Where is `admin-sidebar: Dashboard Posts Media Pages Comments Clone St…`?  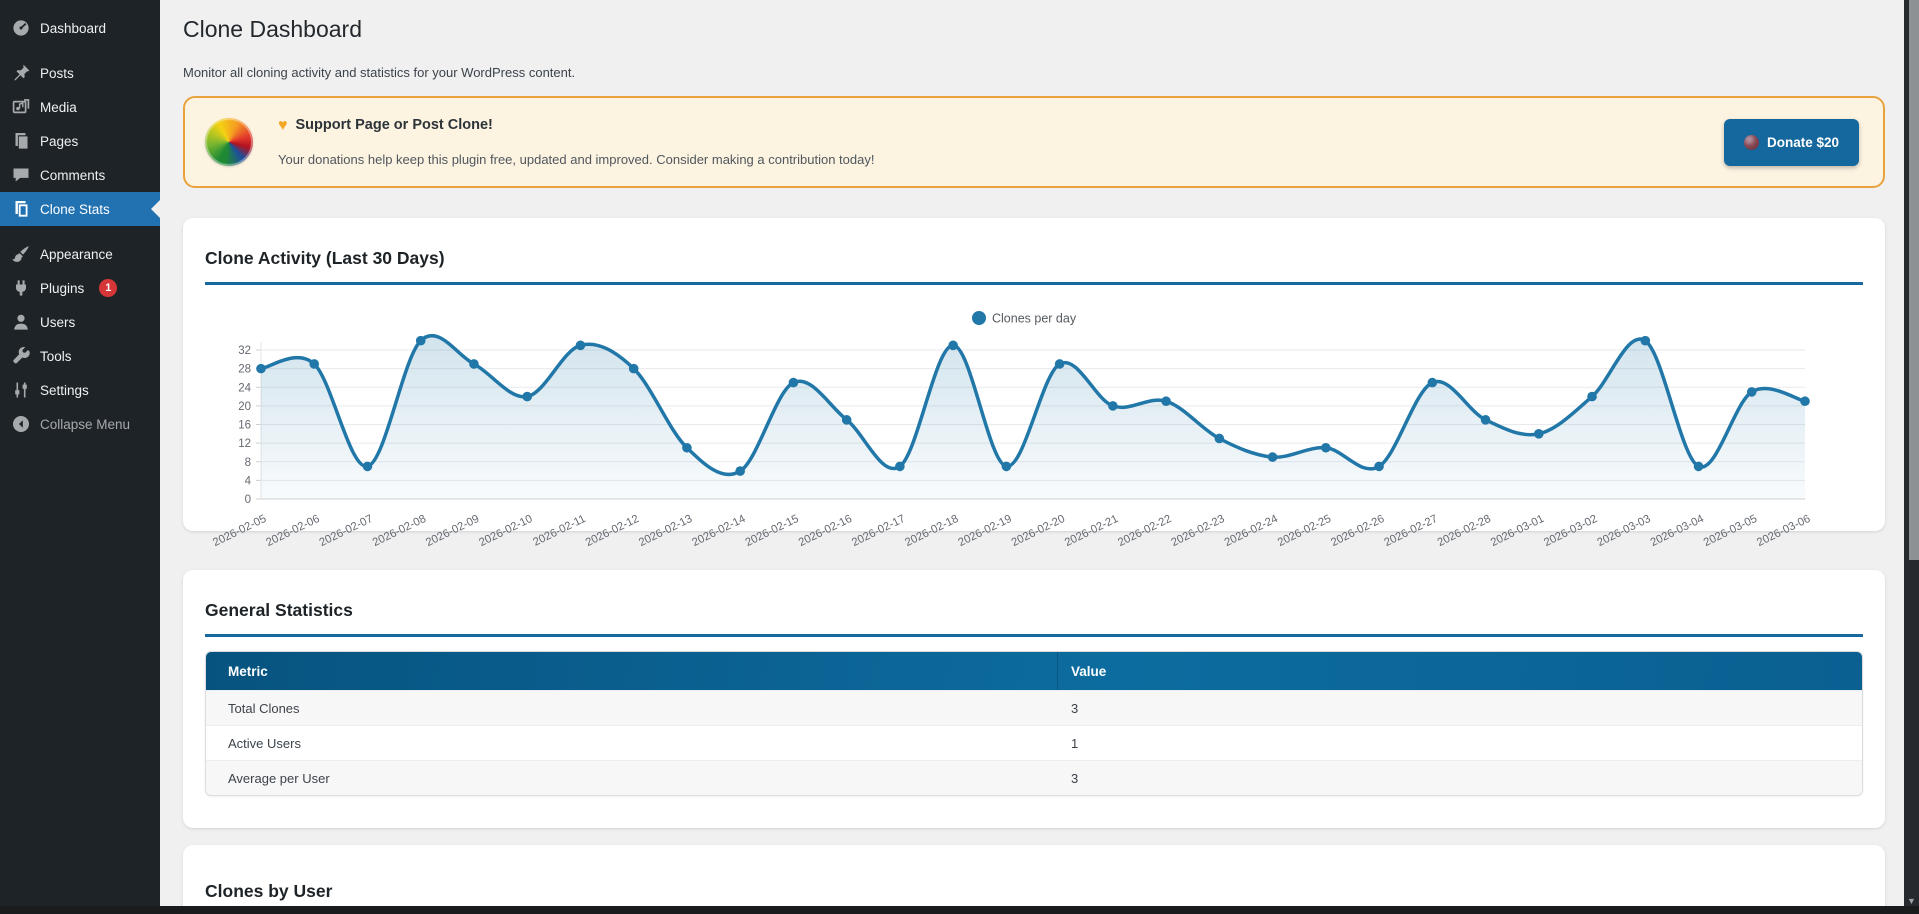 admin-sidebar: Dashboard Posts Media Pages Comments Clone St… is located at coordinates (80, 457).